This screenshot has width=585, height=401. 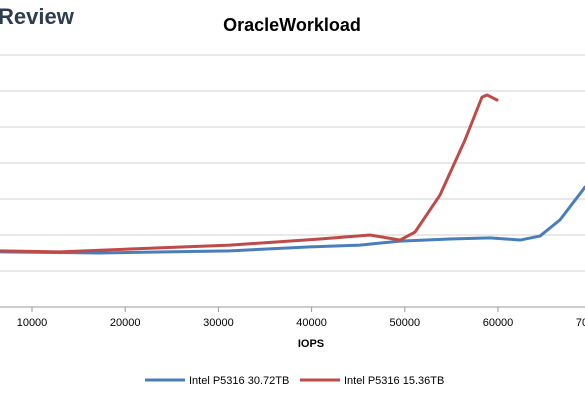 What do you see at coordinates (37, 16) in the screenshot?
I see `logo: Review` at bounding box center [37, 16].